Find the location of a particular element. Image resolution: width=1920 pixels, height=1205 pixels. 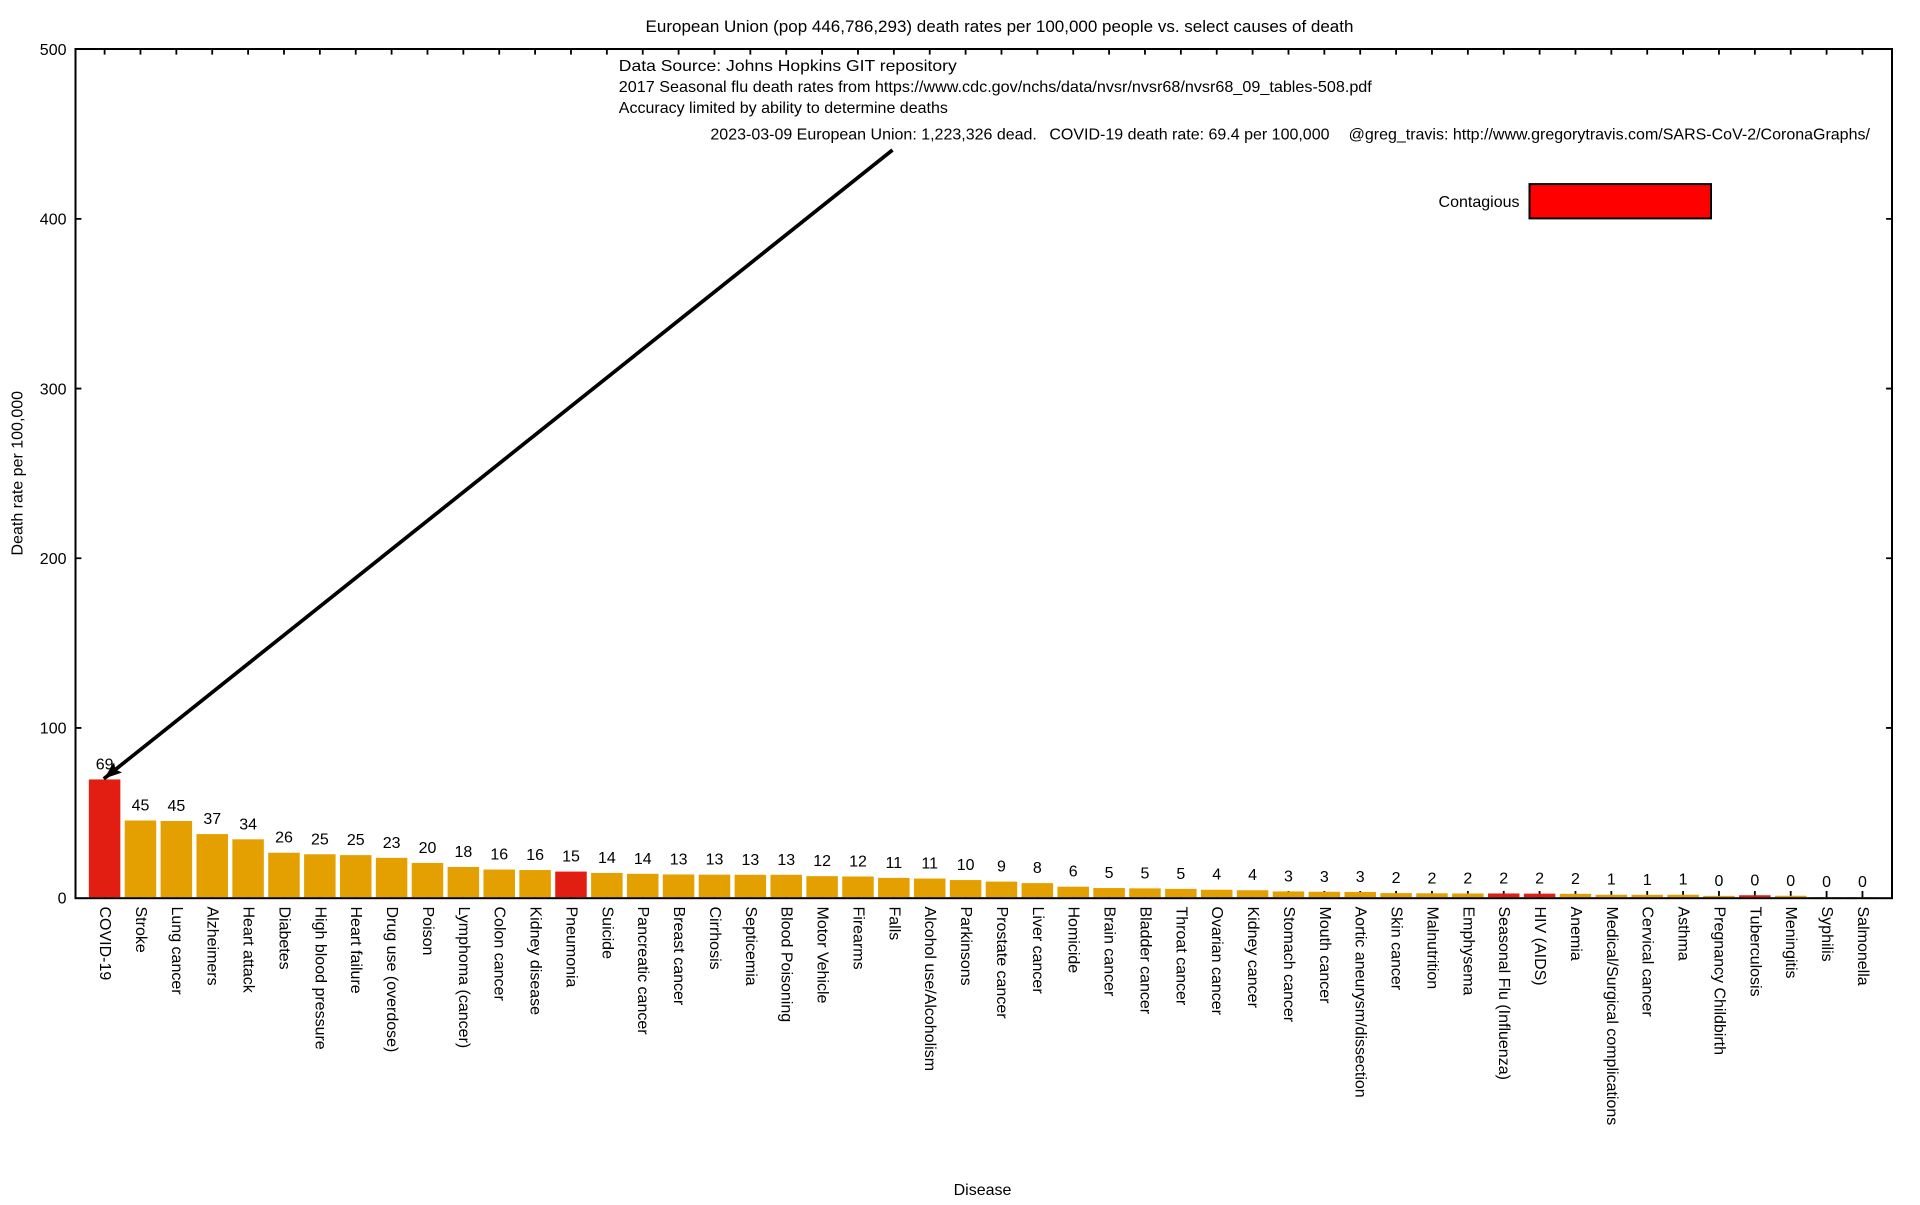

svg-text: Tuberculosis is located at coordinates (1754, 952).